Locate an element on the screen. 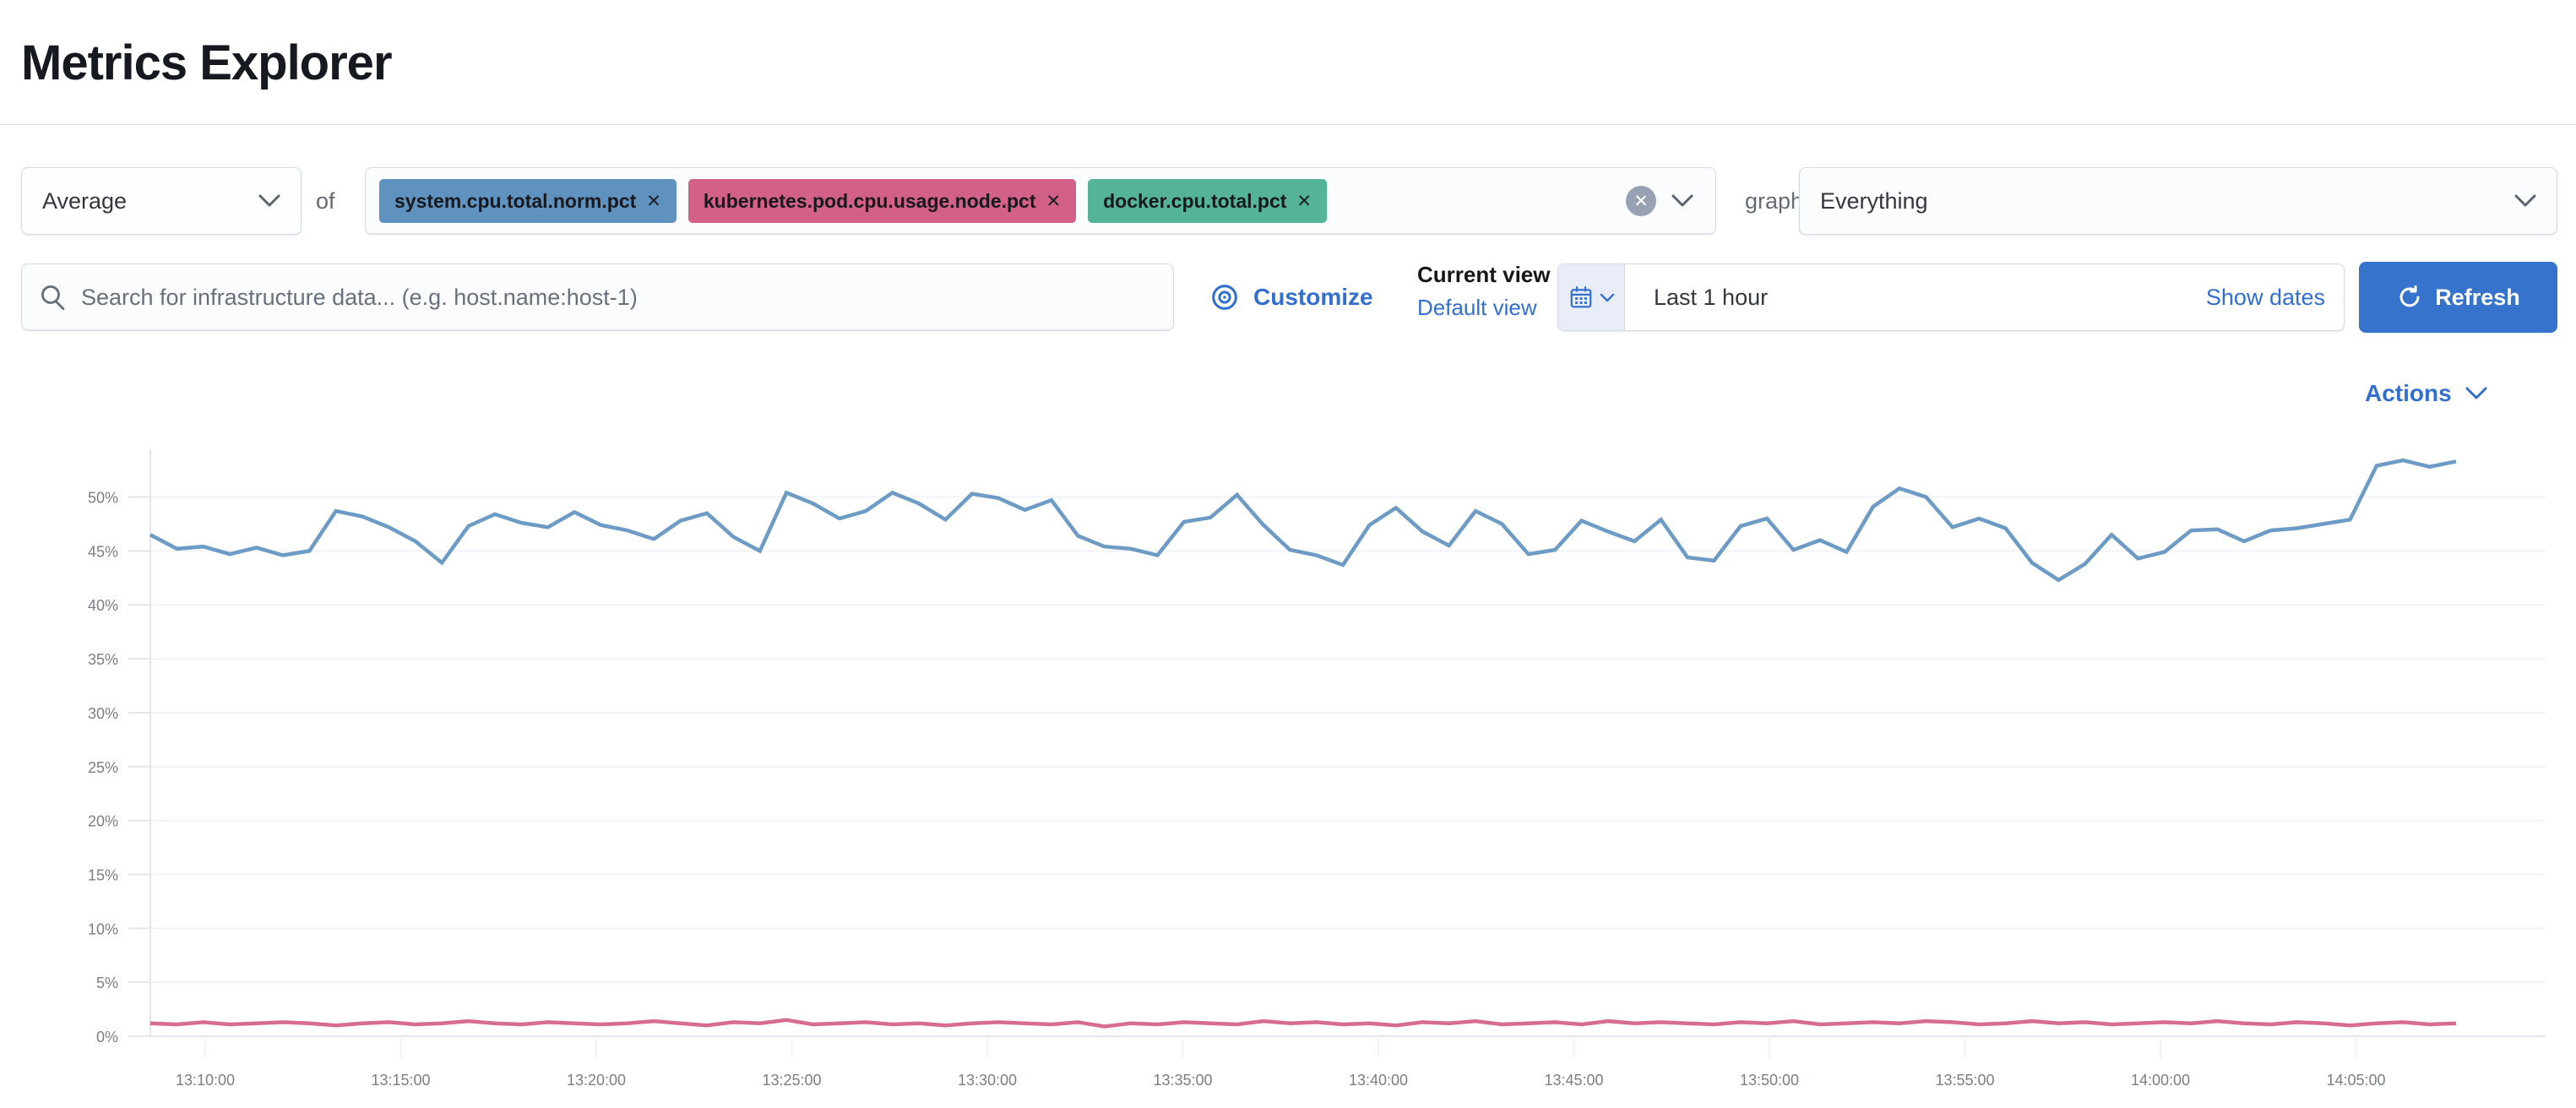 This screenshot has width=2576, height=1108. calendar-icon is located at coordinates (1580, 297).